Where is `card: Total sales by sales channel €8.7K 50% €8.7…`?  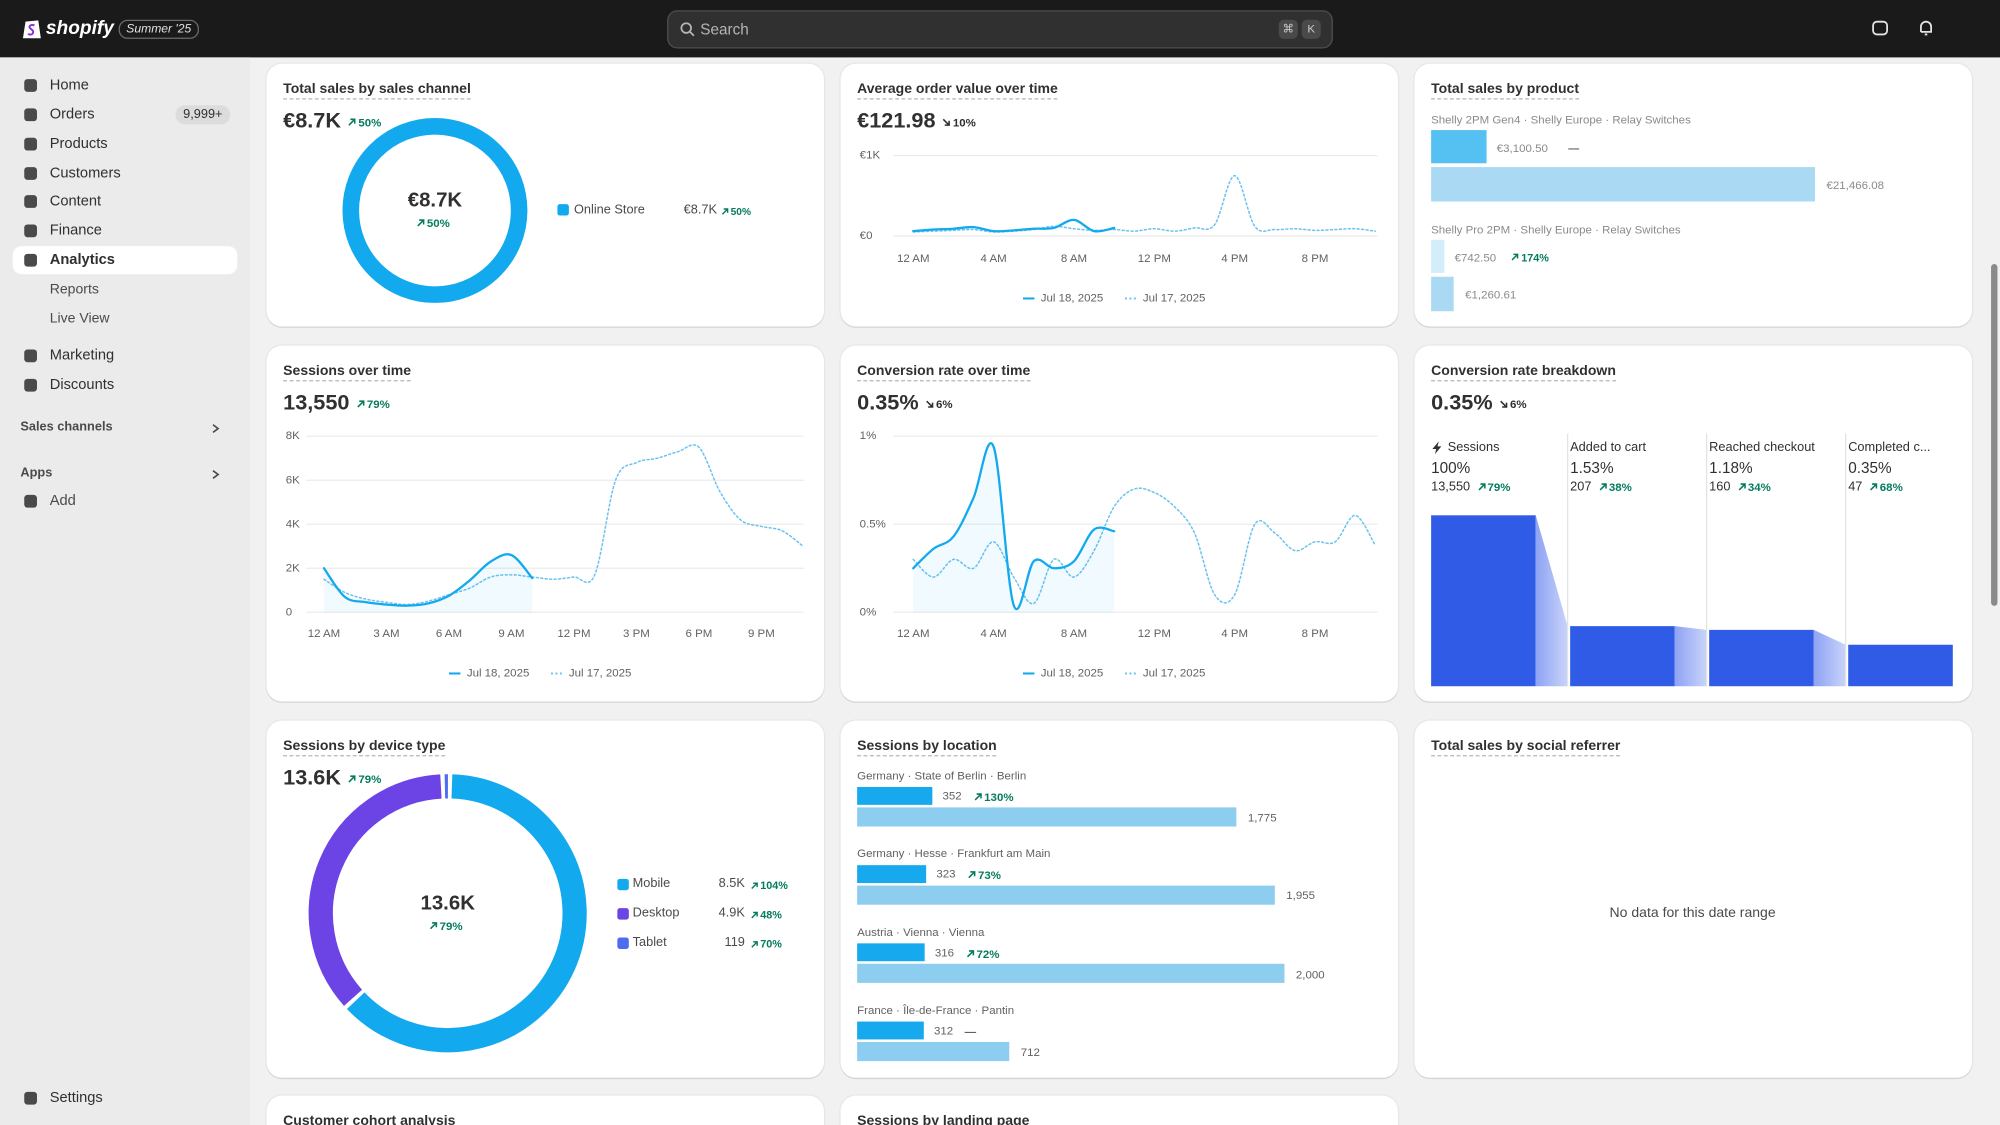 card: Total sales by sales channel €8.7K 50% €8.7… is located at coordinates (545, 195).